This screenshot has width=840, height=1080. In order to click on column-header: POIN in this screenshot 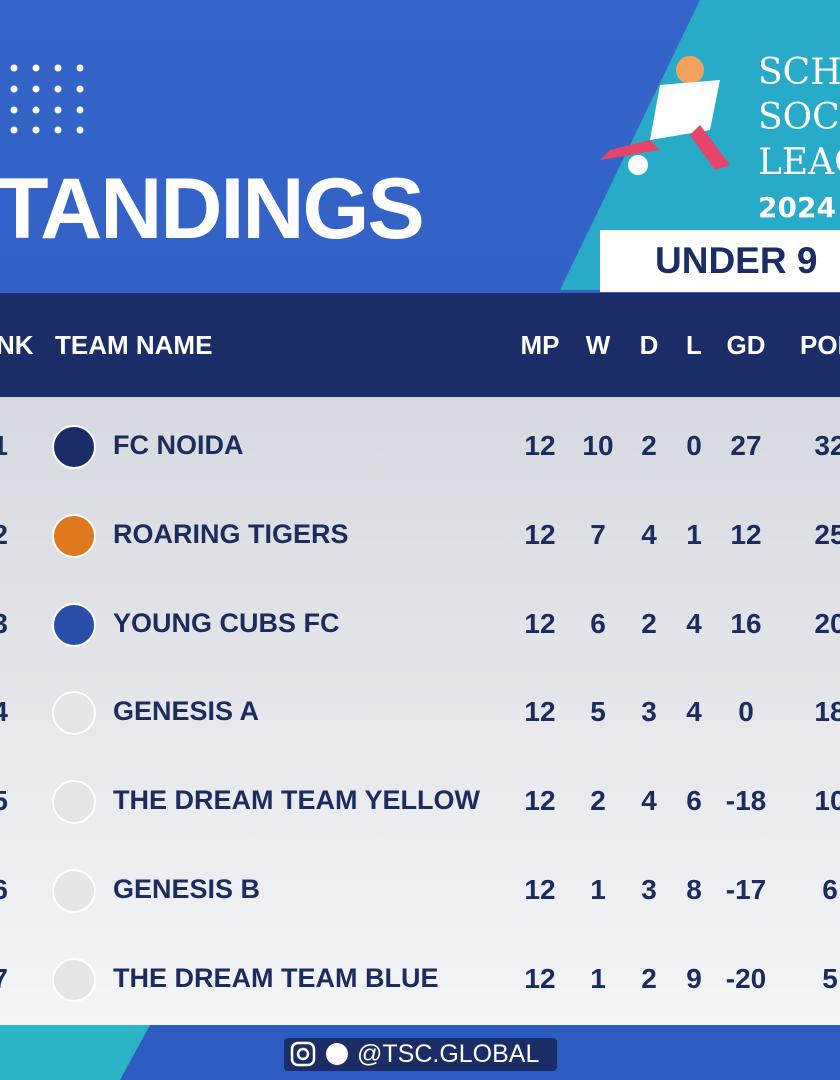, I will do `click(820, 345)`.